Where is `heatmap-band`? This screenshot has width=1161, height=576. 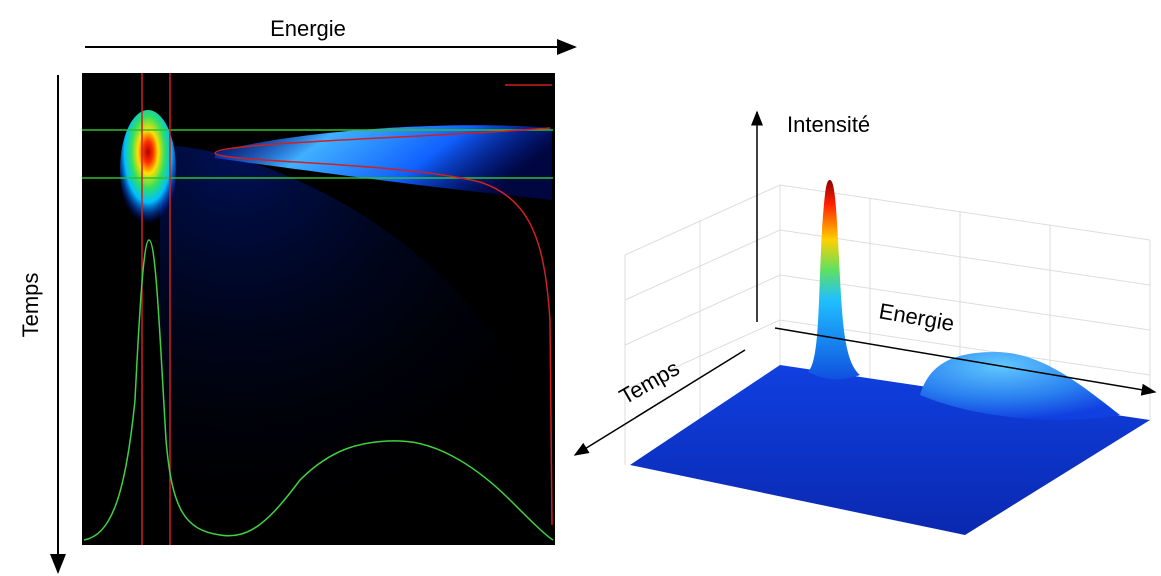
heatmap-band is located at coordinates (383, 162).